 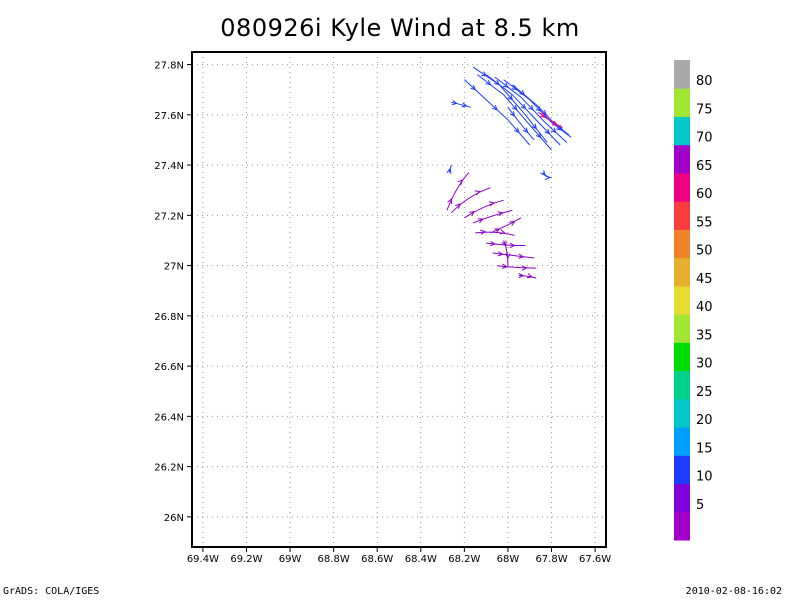 I want to click on colorbar-label: 30, so click(x=704, y=364).